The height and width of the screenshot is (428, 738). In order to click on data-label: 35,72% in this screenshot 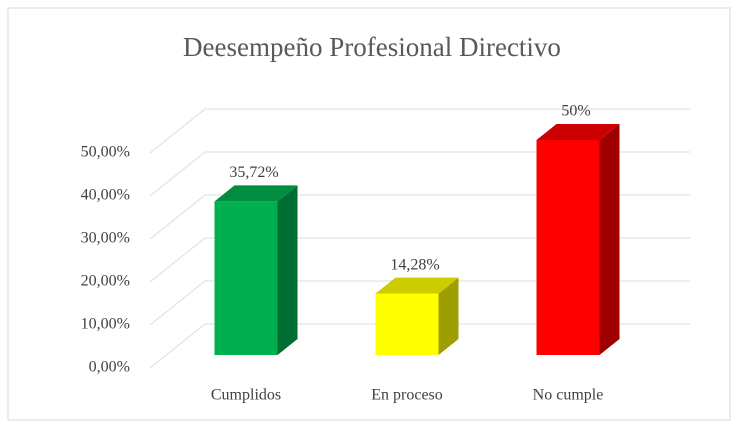, I will do `click(253, 172)`.